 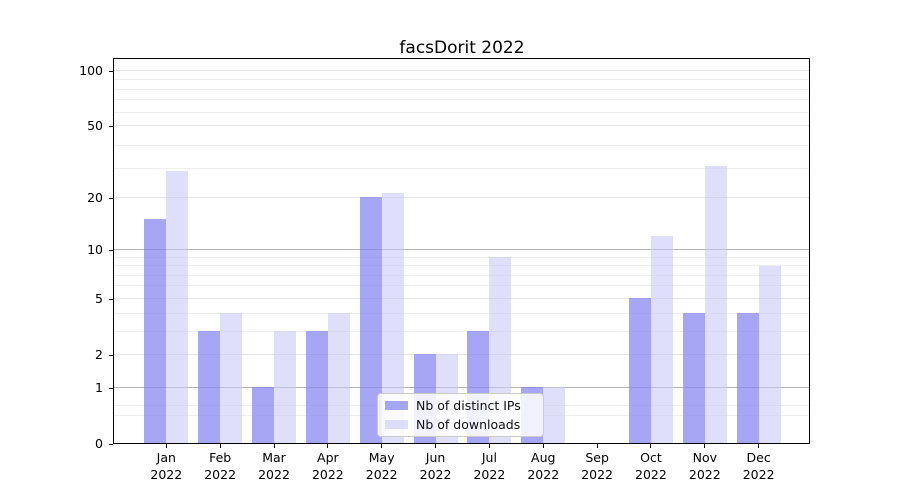 I want to click on x-axis-tick-label: Oct 2022, so click(x=651, y=466).